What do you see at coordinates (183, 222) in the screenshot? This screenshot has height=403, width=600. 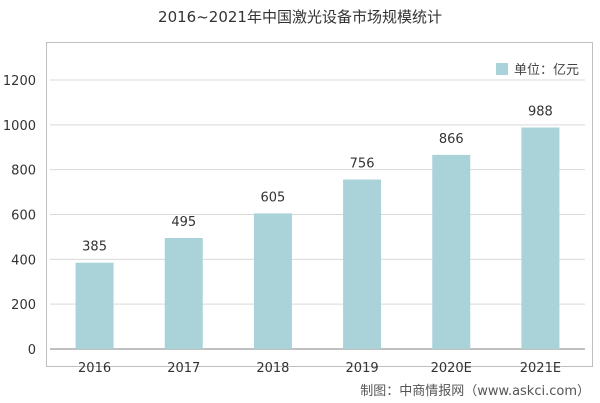 I see `data-label: 495` at bounding box center [183, 222].